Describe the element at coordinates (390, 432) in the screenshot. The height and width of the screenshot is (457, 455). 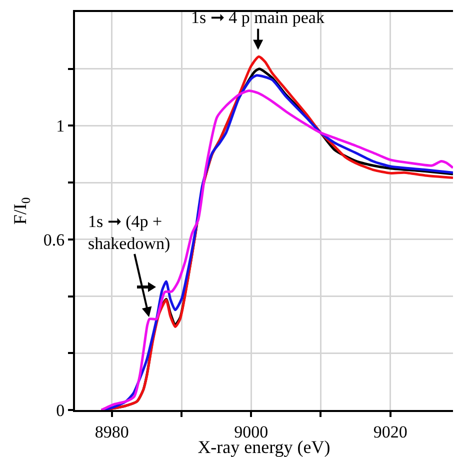
I see `x-tick-label: 9020` at that location.